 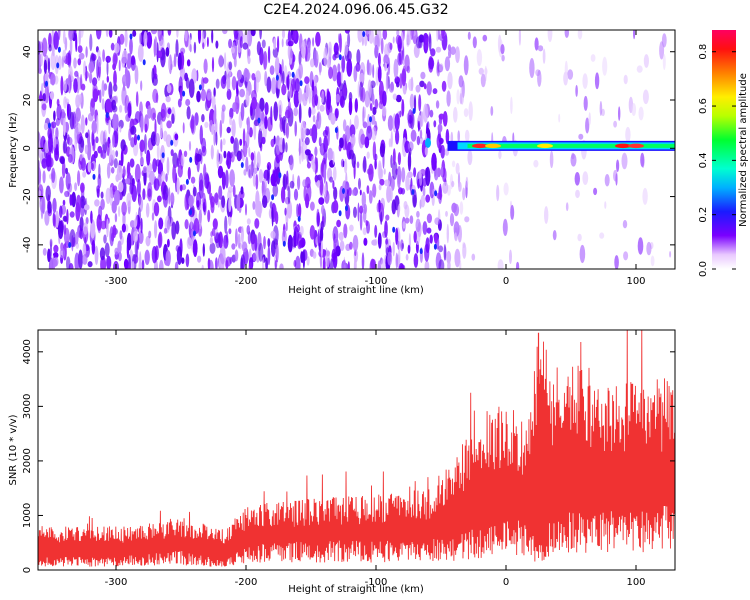 What do you see at coordinates (743, 150) in the screenshot?
I see `colorbar-label: Normalized spectral amplitude` at bounding box center [743, 150].